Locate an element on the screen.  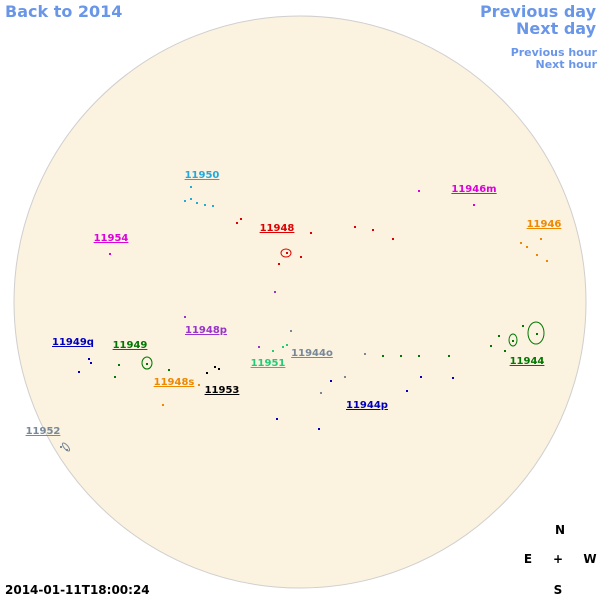
compass-north: N is located at coordinates (560, 530).